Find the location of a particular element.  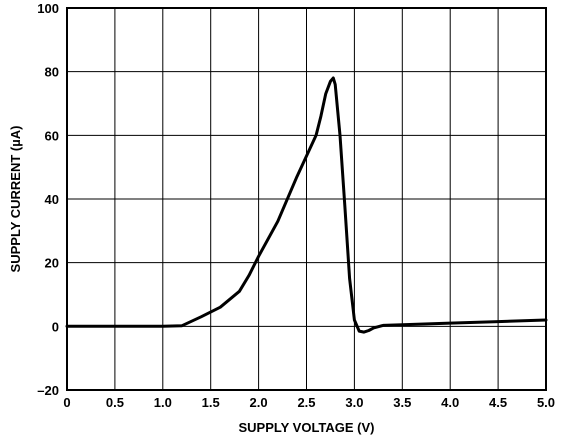

y-axis-label: SUPPLY CURRENT (µA) is located at coordinates (15, 199).